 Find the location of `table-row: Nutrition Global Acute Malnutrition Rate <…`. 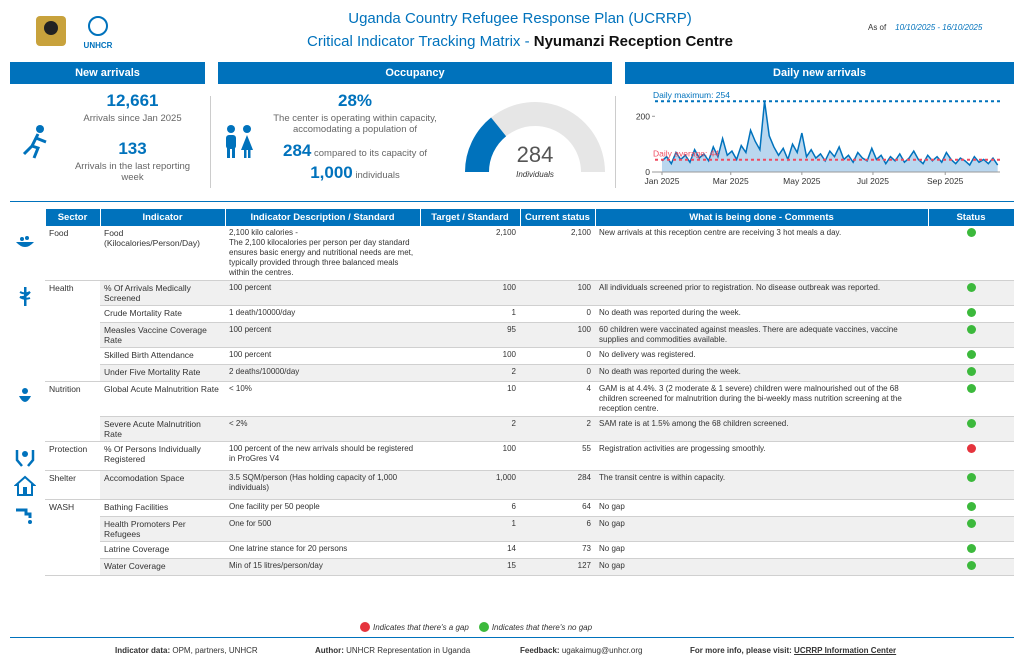

table-row: Nutrition Global Acute Malnutrition Rate <… is located at coordinates (512, 411).